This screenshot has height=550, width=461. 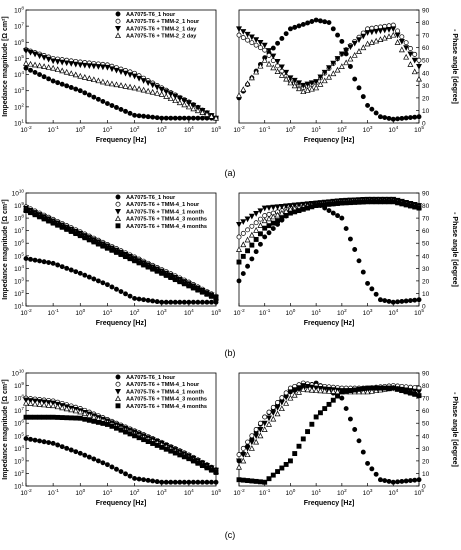 I want to click on legend-entry: AA7075-T6 + TMM-4_1 hour, so click(x=163, y=205).